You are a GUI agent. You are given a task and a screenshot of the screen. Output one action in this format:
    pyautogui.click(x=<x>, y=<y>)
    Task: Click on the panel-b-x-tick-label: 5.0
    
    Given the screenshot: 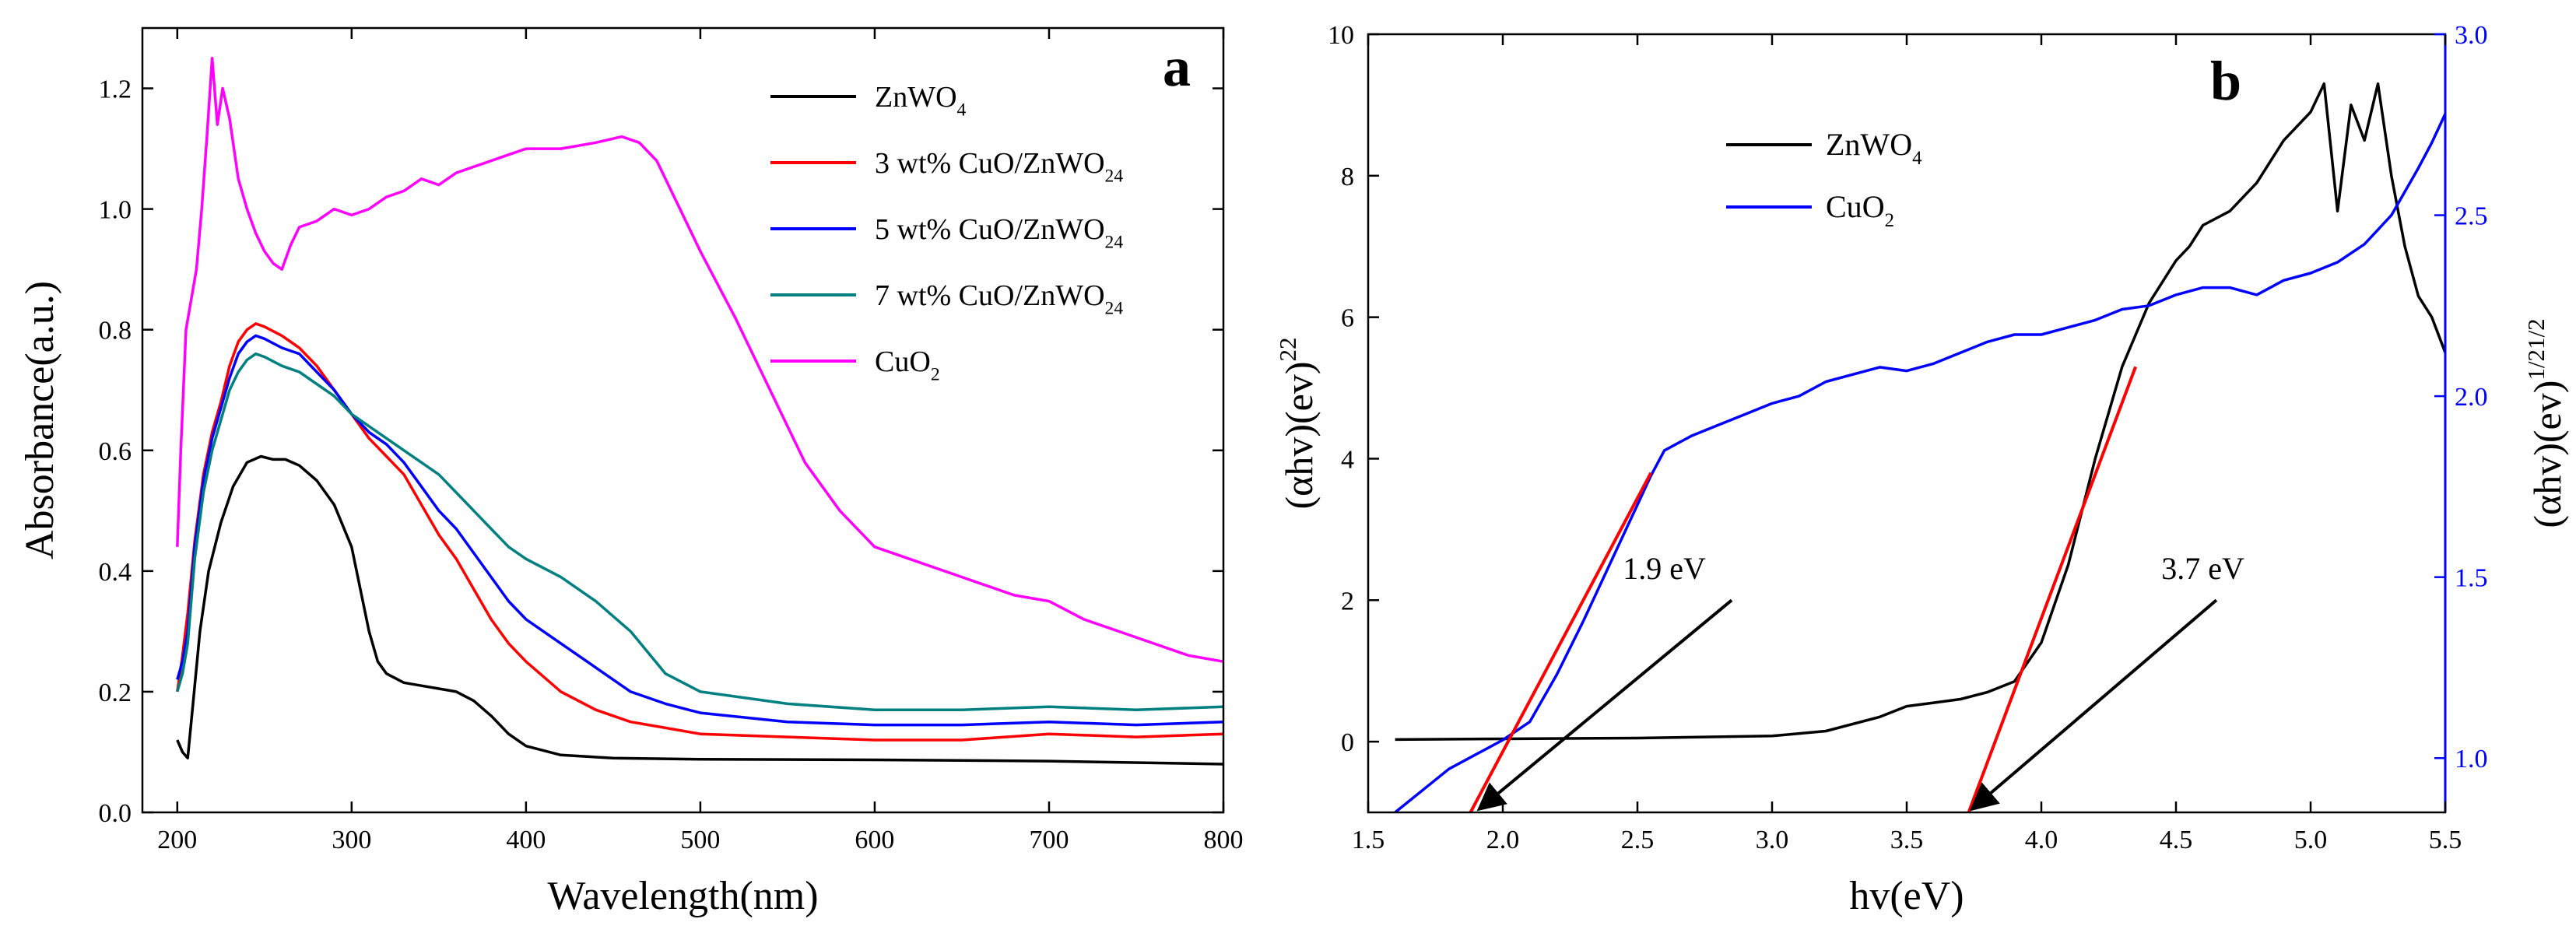 What is the action you would take?
    pyautogui.click(x=2311, y=840)
    